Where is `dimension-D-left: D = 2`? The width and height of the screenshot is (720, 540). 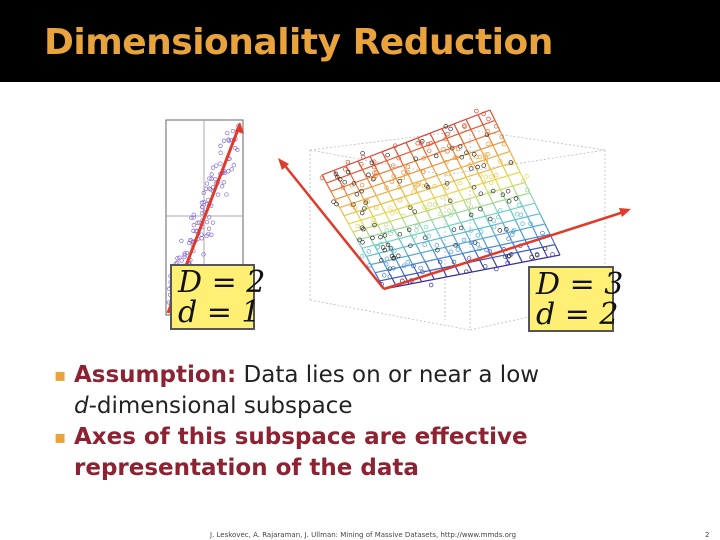 dimension-D-left: D = 2 is located at coordinates (222, 282).